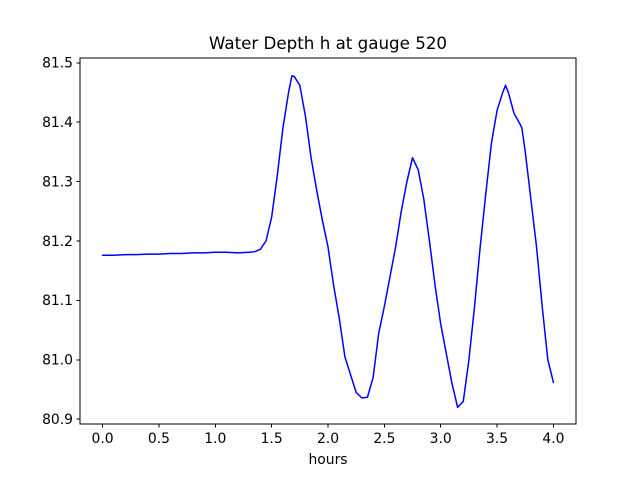  Describe the element at coordinates (57, 420) in the screenshot. I see `y-tick-label: 80.9` at that location.